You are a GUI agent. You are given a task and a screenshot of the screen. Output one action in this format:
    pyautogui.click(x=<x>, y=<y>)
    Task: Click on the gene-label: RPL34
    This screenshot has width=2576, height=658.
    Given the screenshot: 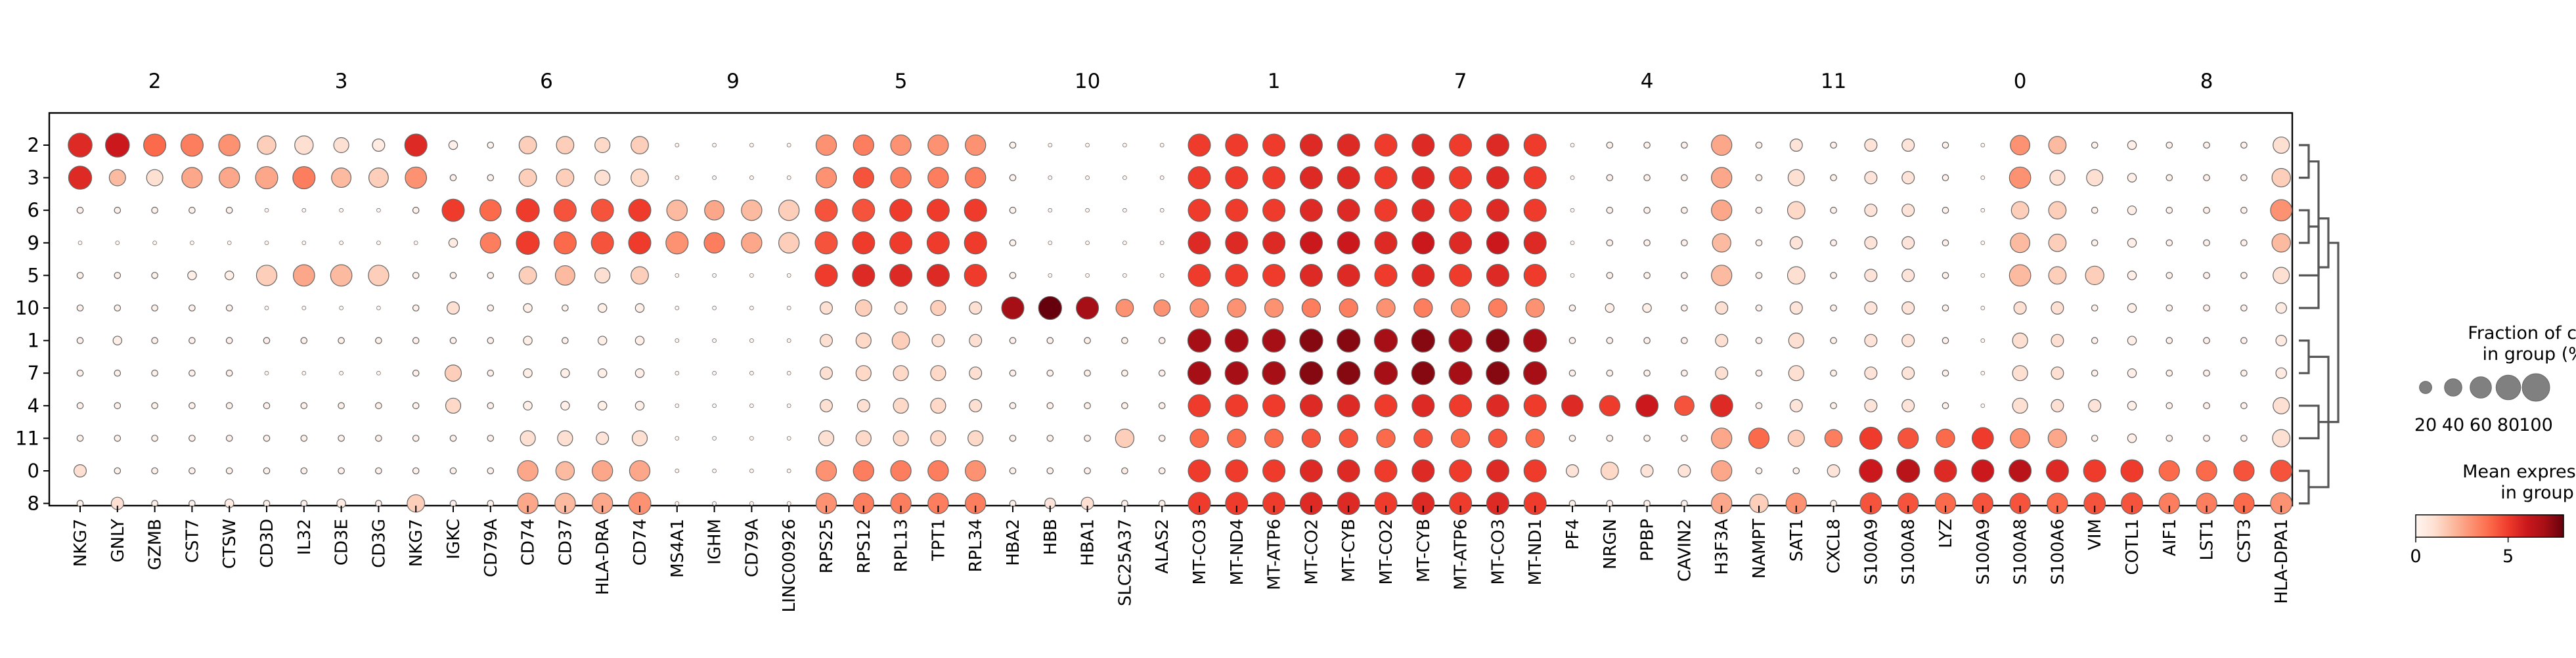 What is the action you would take?
    pyautogui.click(x=976, y=545)
    